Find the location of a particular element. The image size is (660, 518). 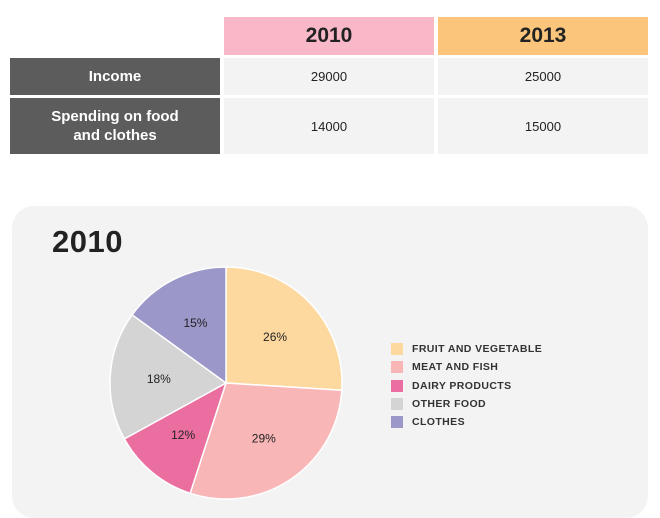

pie-slice-other-food is located at coordinates (168, 376).